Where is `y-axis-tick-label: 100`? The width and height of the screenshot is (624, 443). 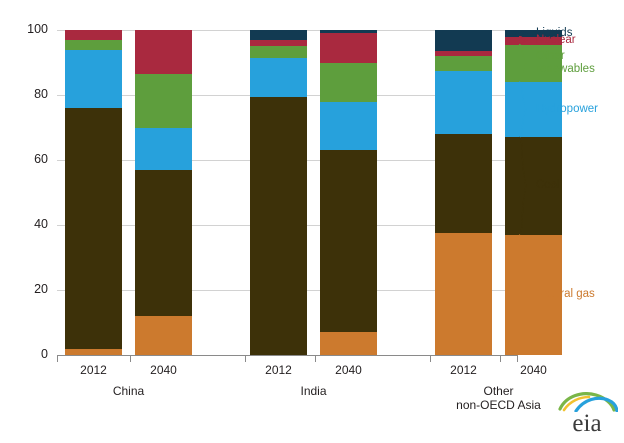
y-axis-tick-label: 100 is located at coordinates (37, 29).